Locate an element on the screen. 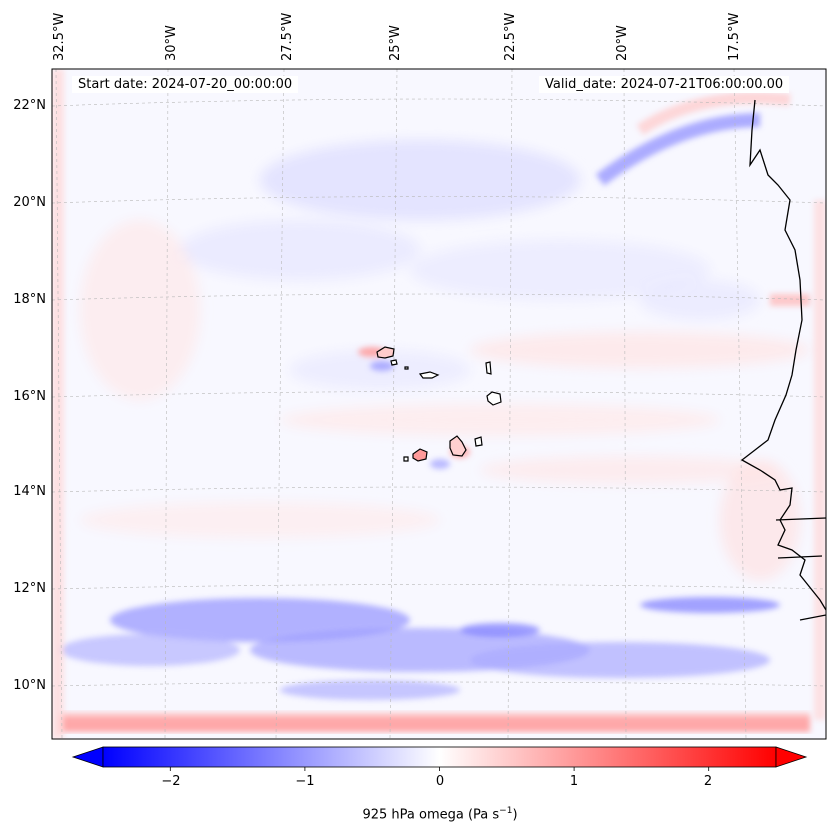 This screenshot has width=837, height=839. lat-label: 20°N is located at coordinates (29, 202).